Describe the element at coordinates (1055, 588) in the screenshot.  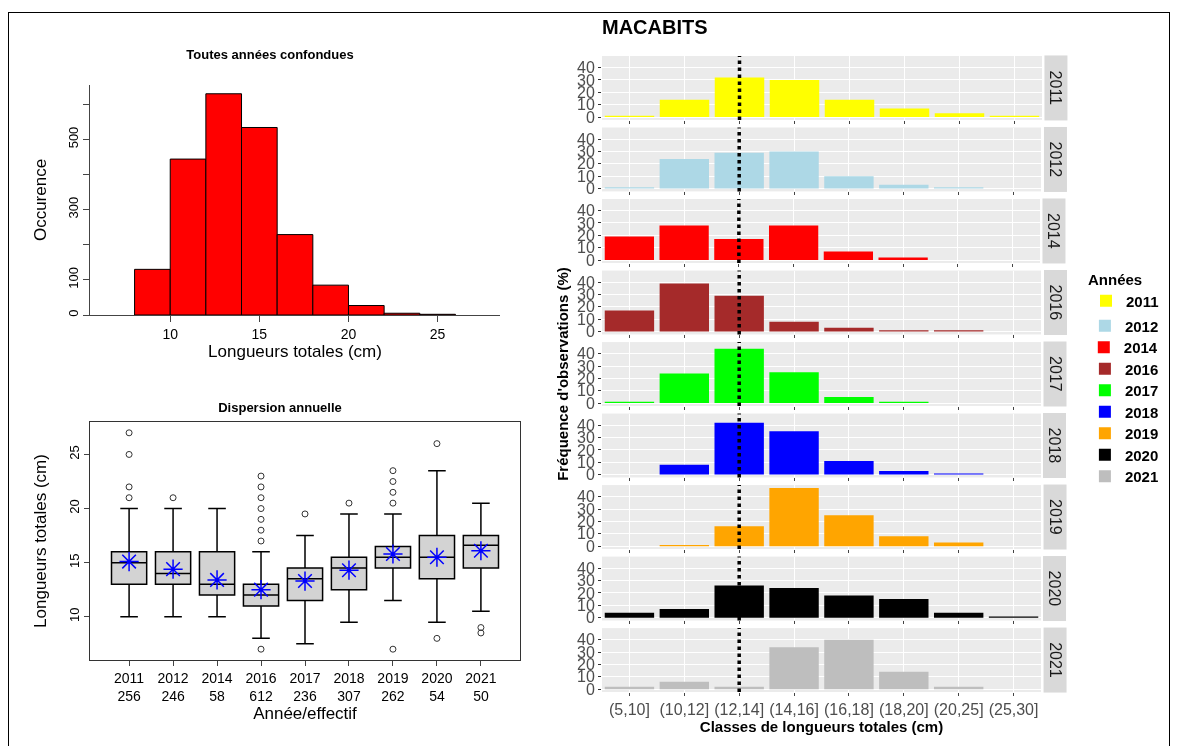
I see `text: 2020` at that location.